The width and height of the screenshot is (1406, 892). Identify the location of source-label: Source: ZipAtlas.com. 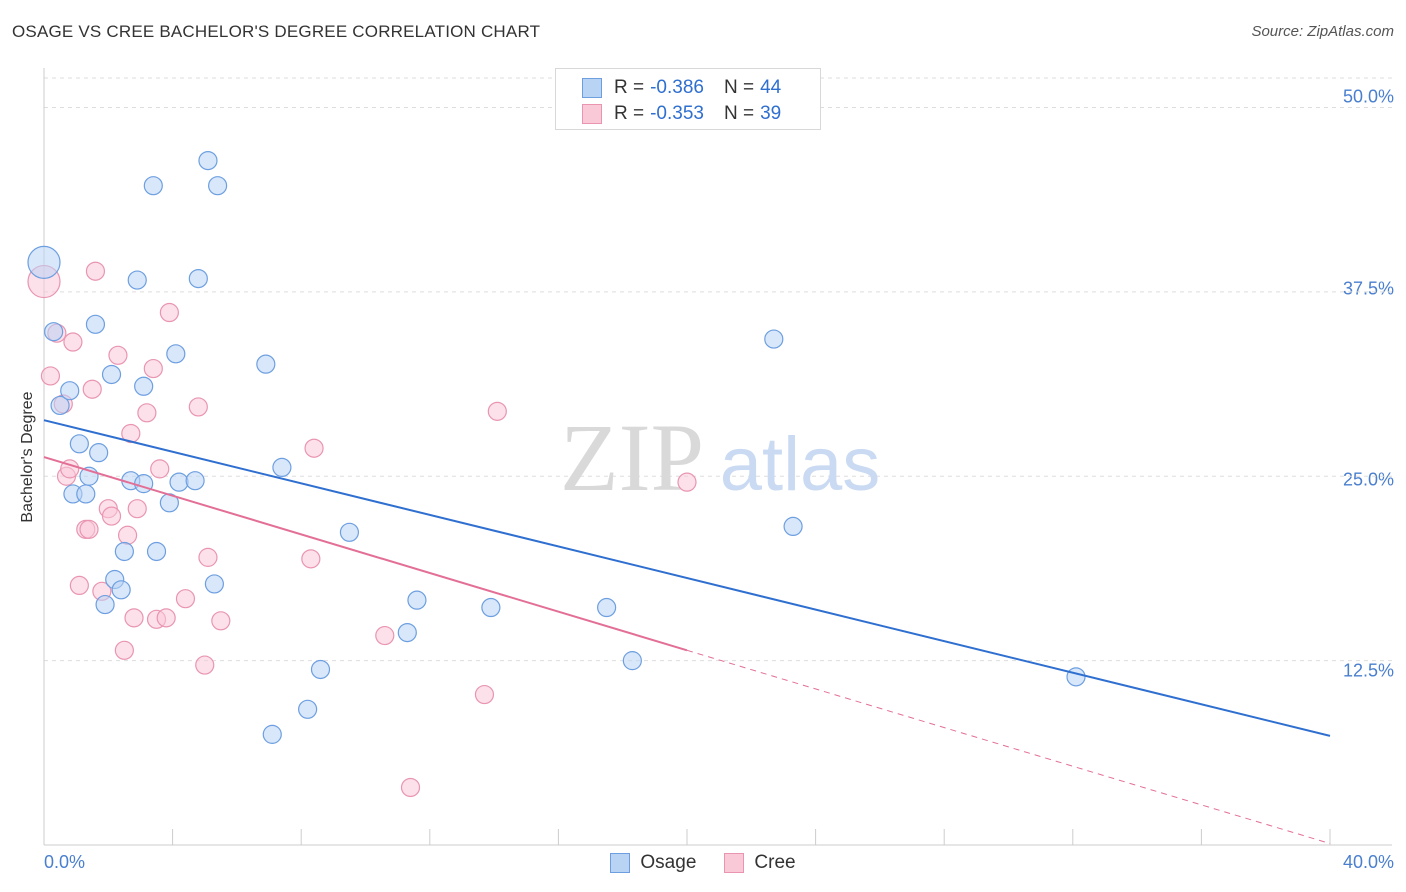
(1322, 31).